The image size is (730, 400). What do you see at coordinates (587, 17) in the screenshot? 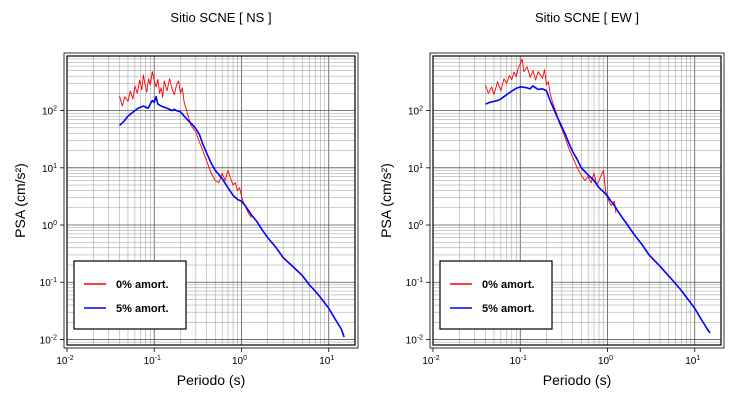
I see `chart-title: Sitio SCNE [ EW ]` at bounding box center [587, 17].